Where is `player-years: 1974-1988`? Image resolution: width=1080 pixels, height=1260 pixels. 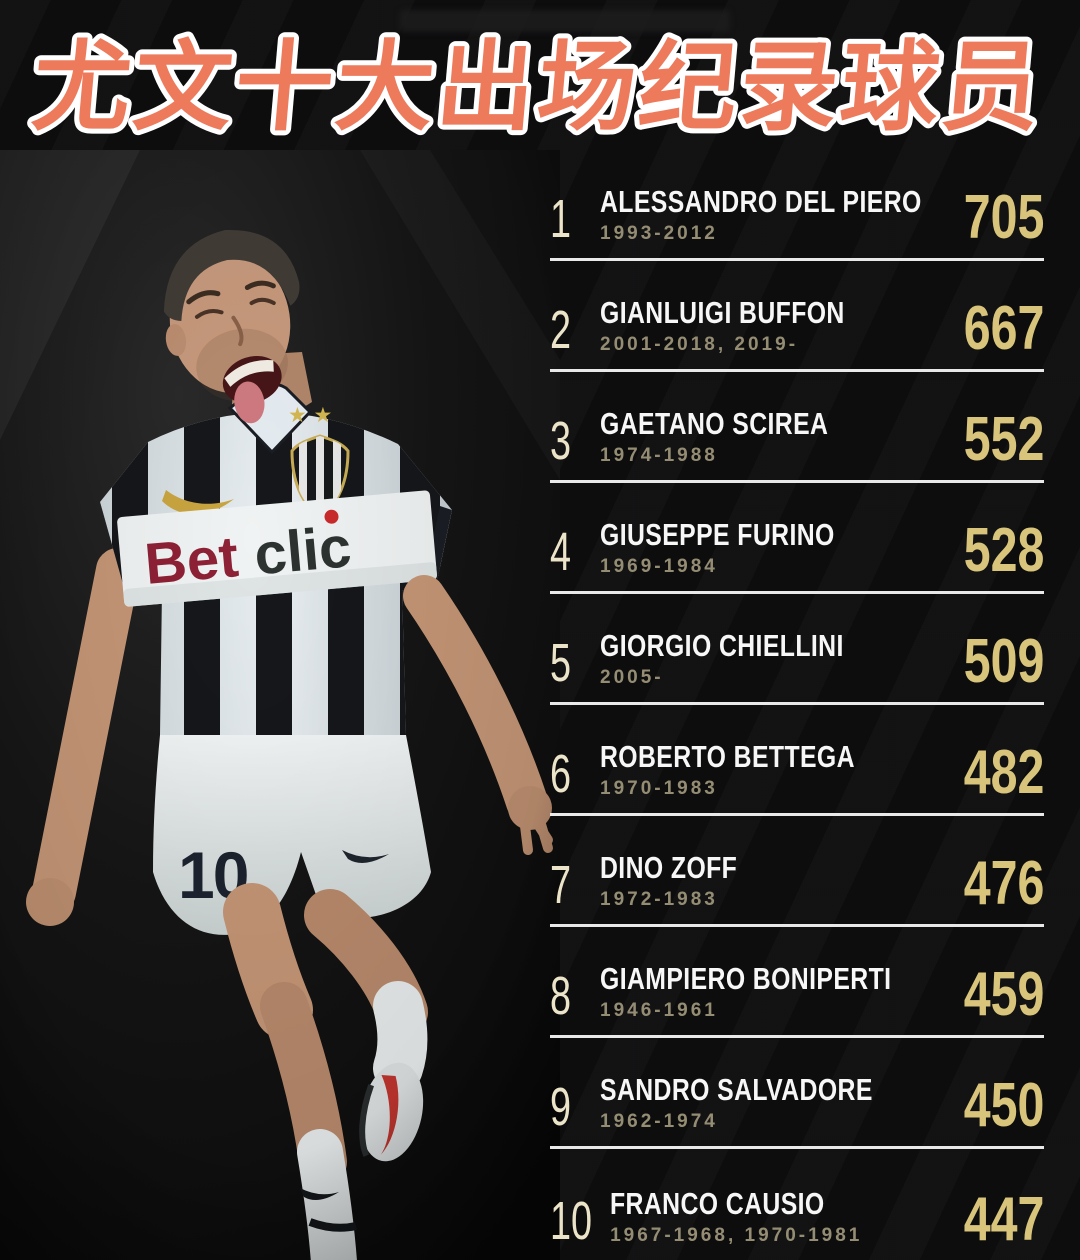 player-years: 1974-1988 is located at coordinates (659, 455).